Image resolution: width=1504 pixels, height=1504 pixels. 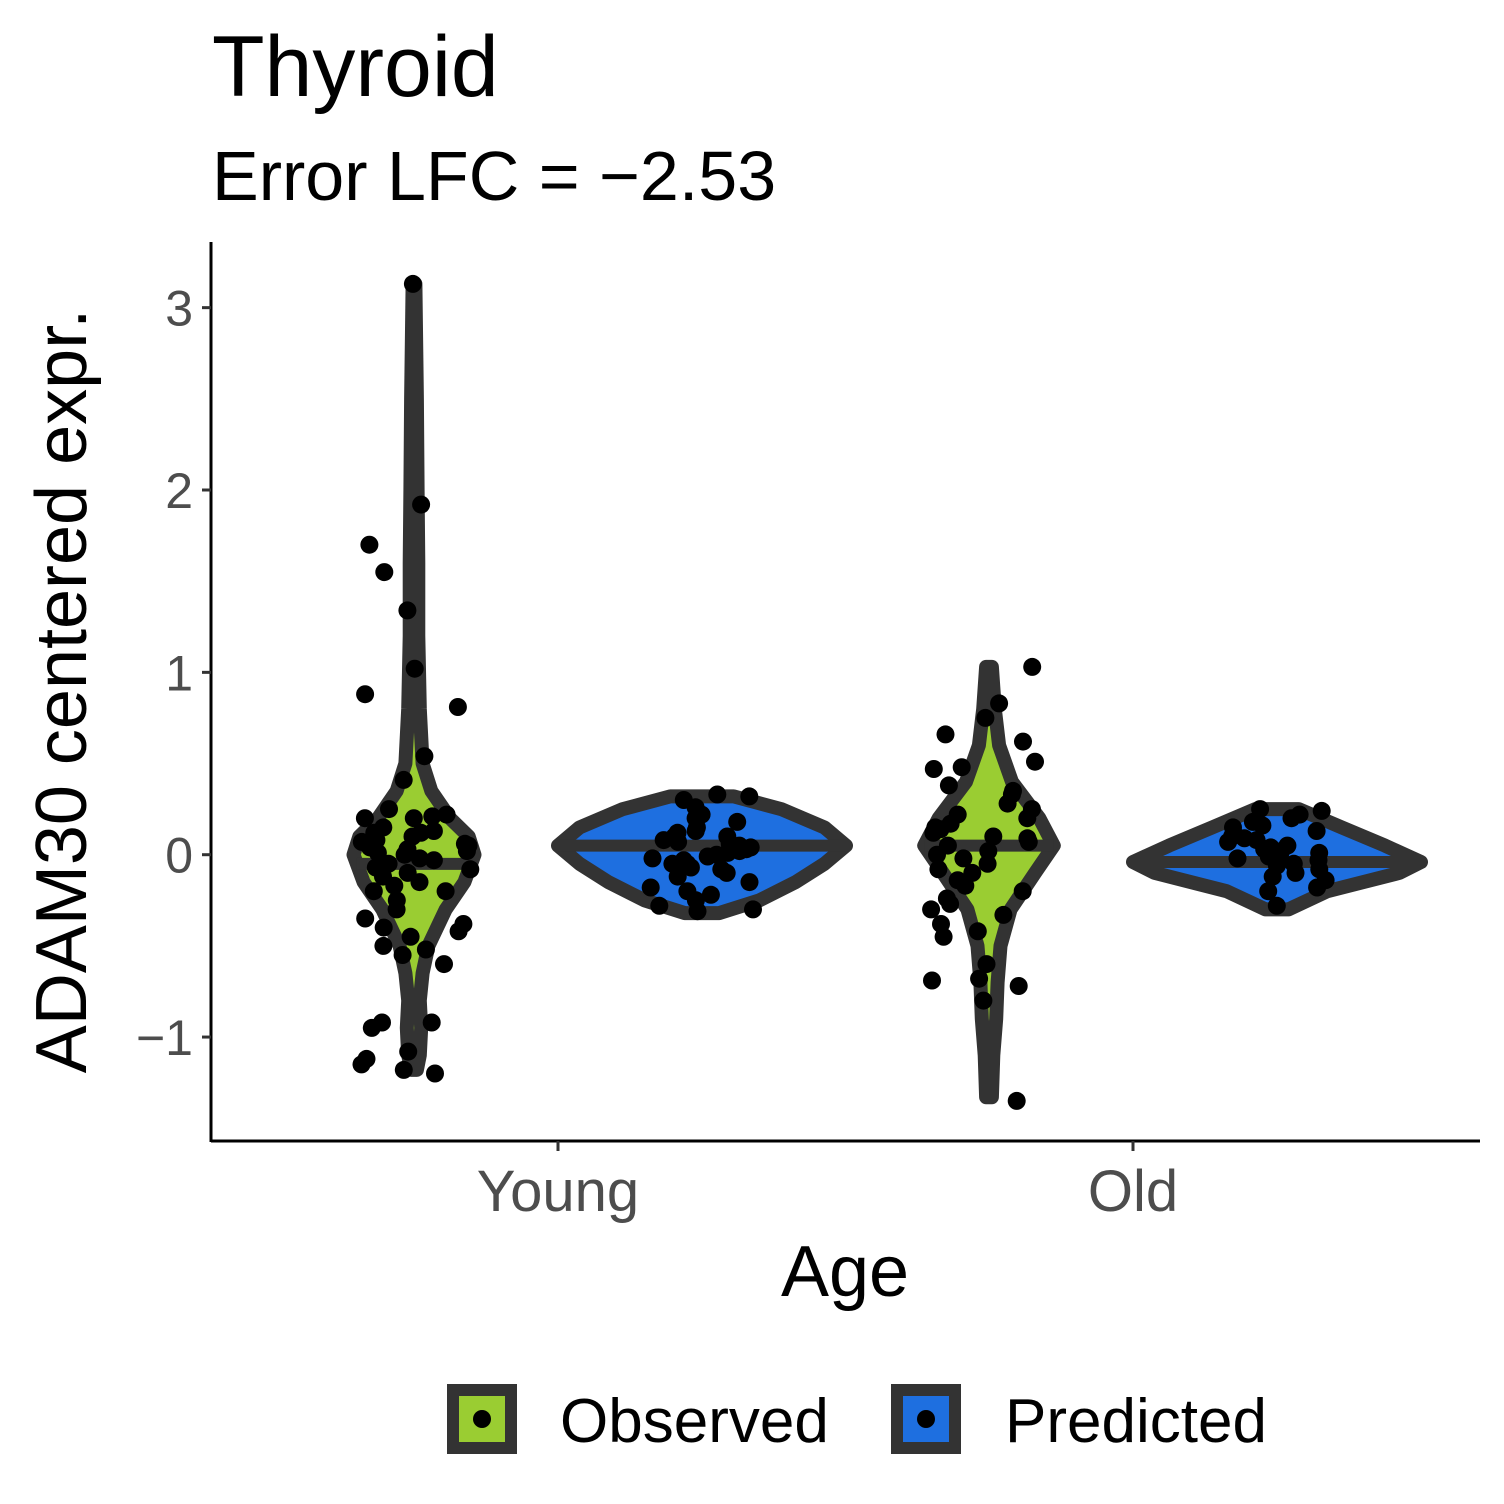 I want to click on chart-title: Thyroid, so click(x=355, y=67).